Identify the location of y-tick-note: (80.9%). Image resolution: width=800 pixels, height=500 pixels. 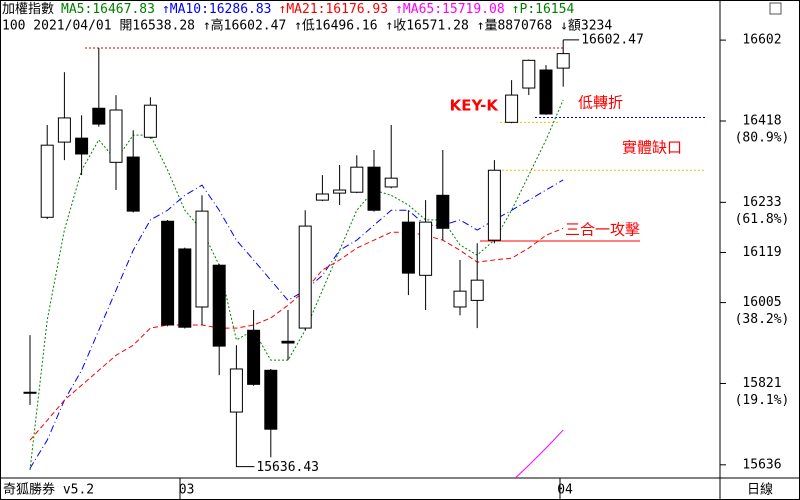
(762, 138).